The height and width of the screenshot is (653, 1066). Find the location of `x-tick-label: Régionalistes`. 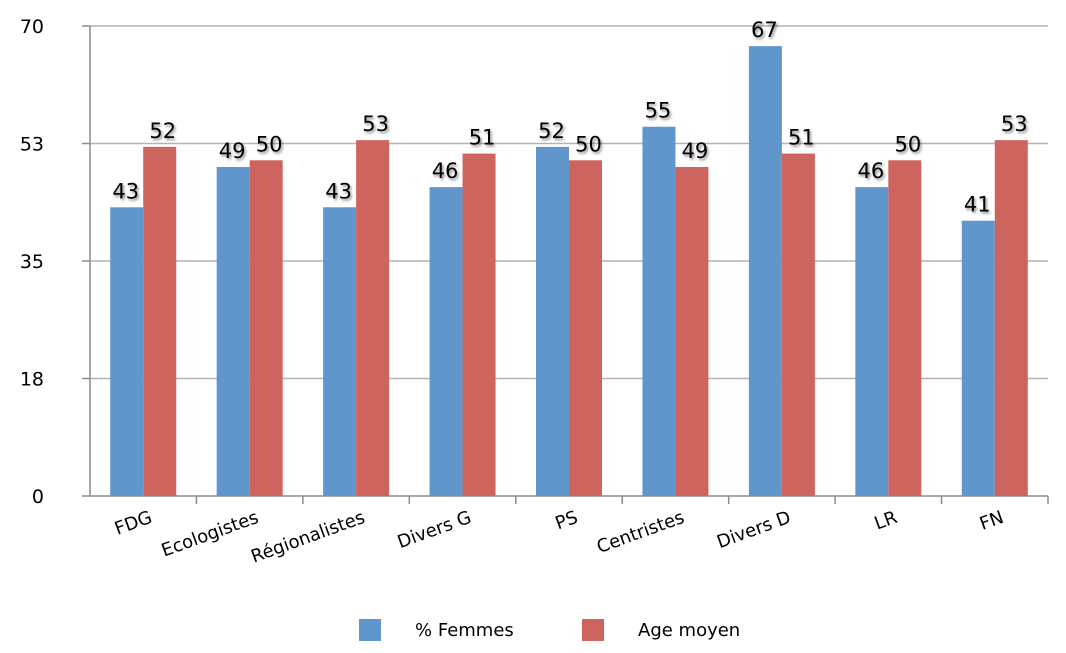

x-tick-label: Régionalistes is located at coordinates (308, 537).